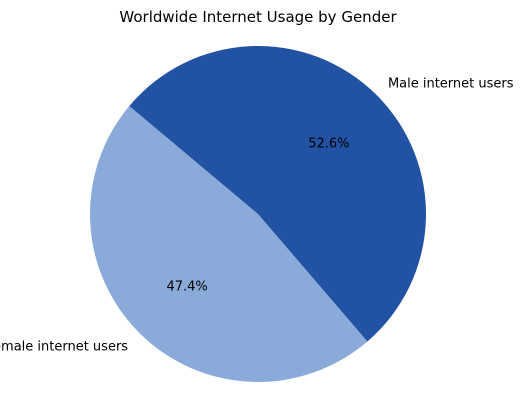  What do you see at coordinates (451, 84) in the screenshot?
I see `slice-label-male-internet-users: Male internet users` at bounding box center [451, 84].